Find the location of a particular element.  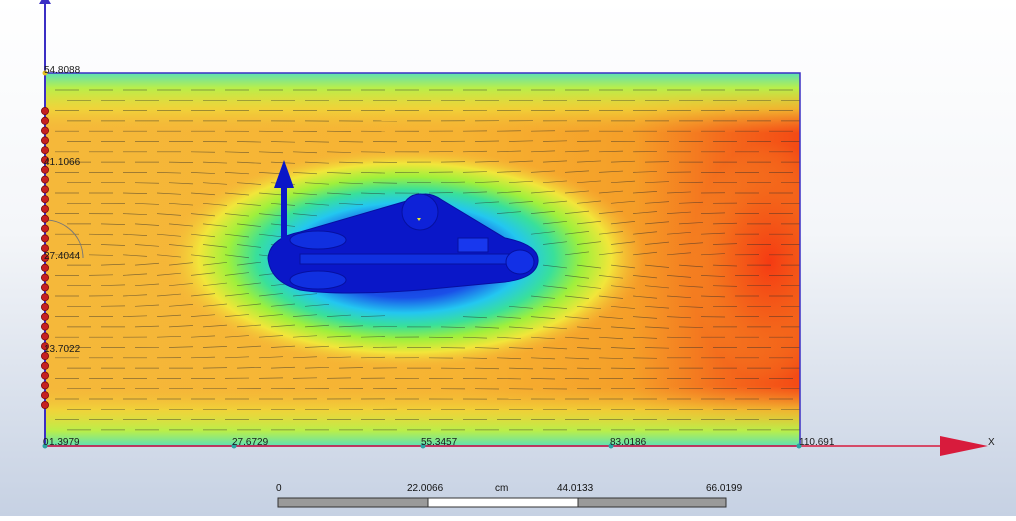

x-axis-name: X is located at coordinates (991, 443).